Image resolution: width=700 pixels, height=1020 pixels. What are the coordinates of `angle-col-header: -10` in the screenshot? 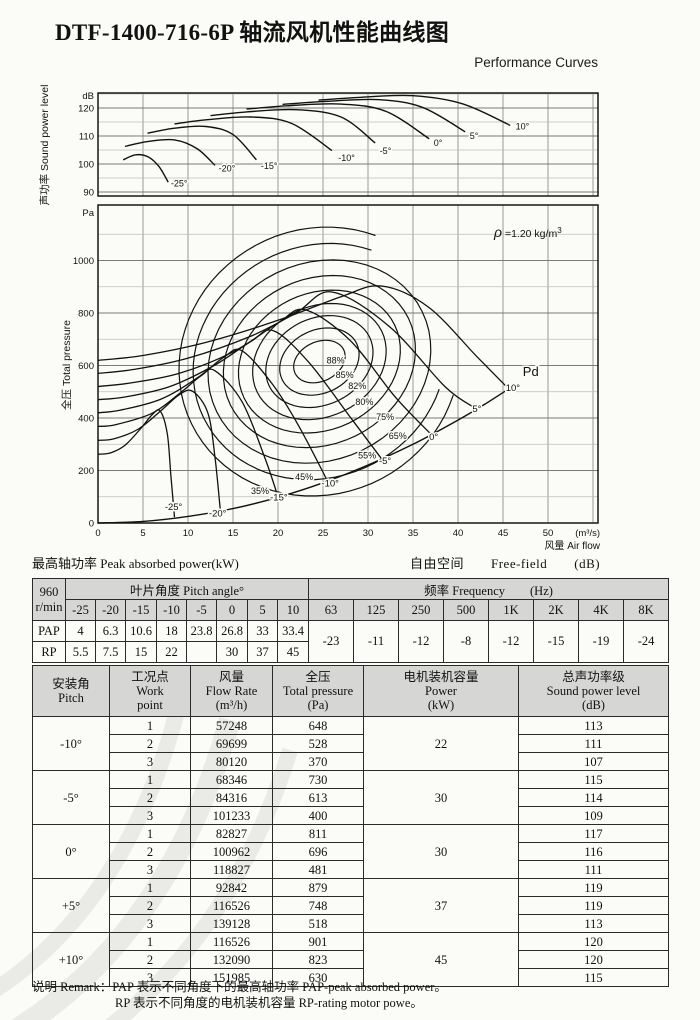 It's located at (171, 610).